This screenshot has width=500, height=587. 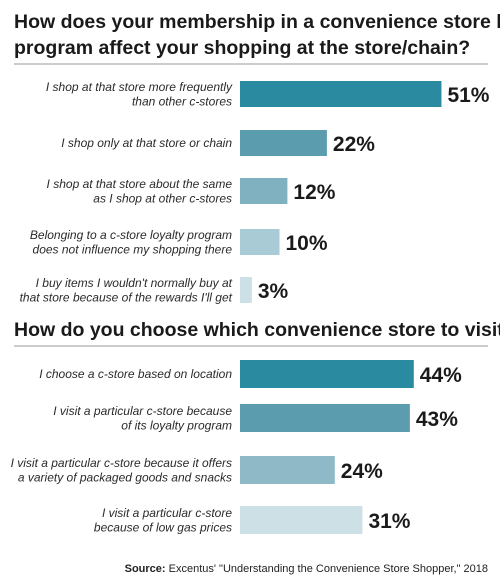 I want to click on value-label: 22%, so click(x=354, y=144).